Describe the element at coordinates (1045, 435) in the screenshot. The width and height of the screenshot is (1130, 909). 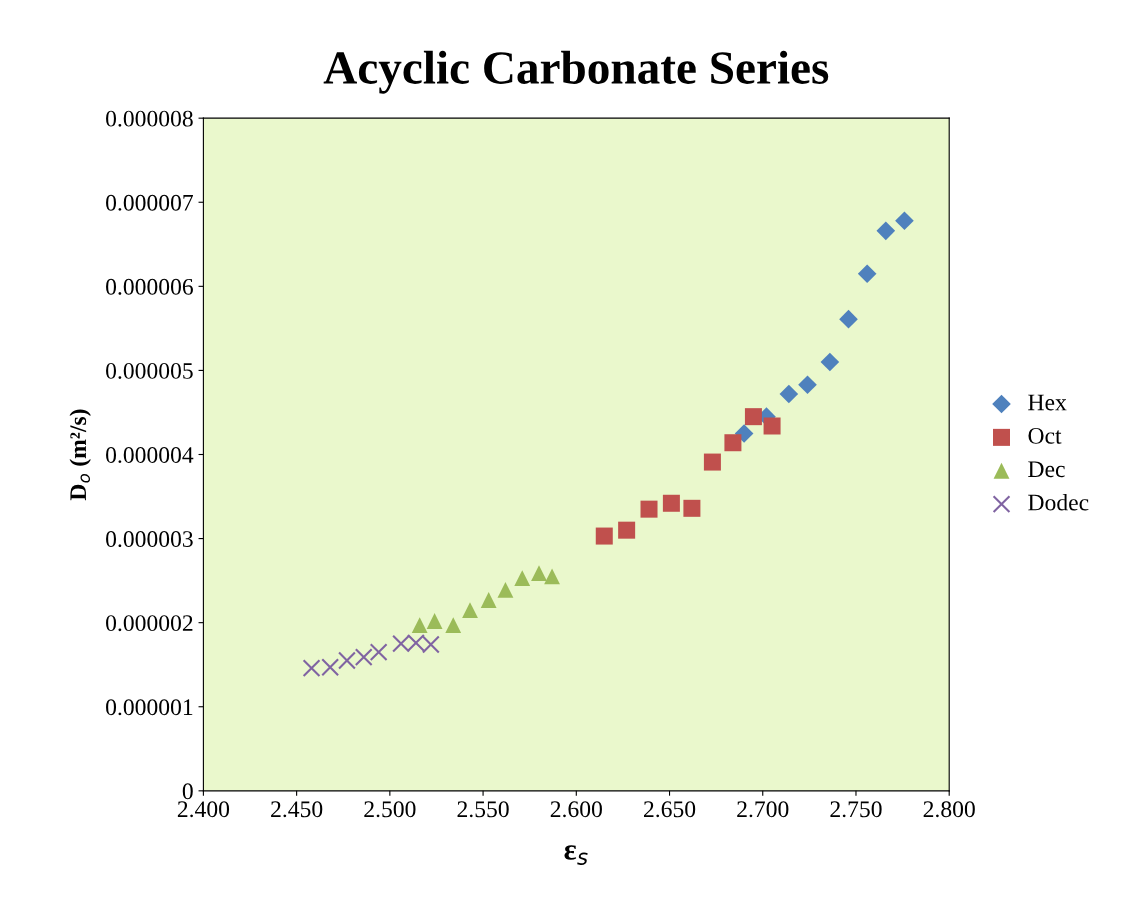
I see `legend-label: Oct` at that location.